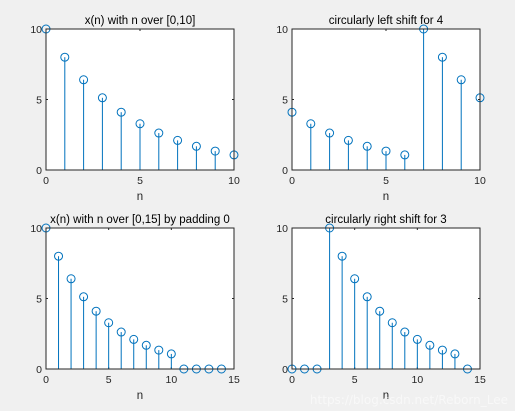  I want to click on subplot-title: x(n) with n over [0,10], so click(140, 21).